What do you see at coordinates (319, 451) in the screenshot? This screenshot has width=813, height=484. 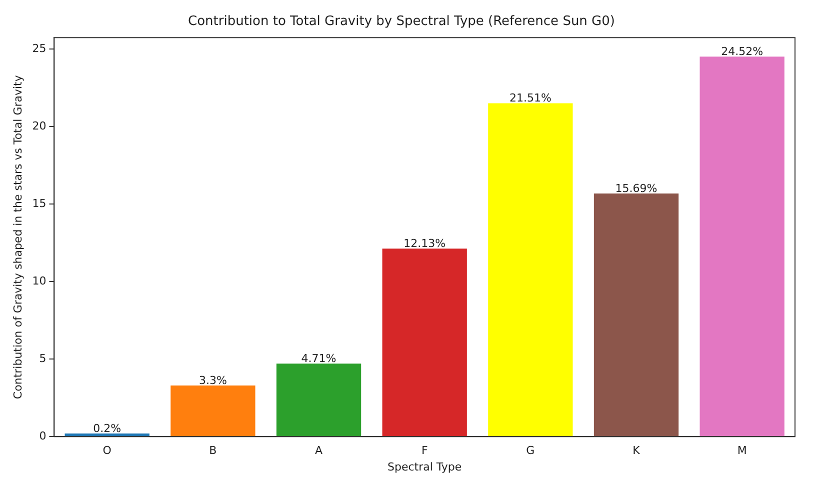 I see `x-tick-label: A` at bounding box center [319, 451].